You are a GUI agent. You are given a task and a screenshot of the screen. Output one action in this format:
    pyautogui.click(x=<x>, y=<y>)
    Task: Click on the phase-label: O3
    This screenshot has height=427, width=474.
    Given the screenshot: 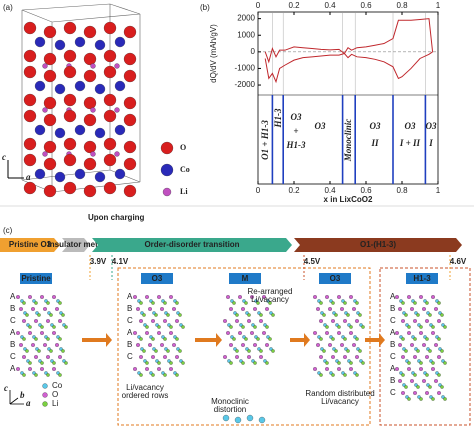 What is the action you would take?
    pyautogui.click(x=320, y=126)
    